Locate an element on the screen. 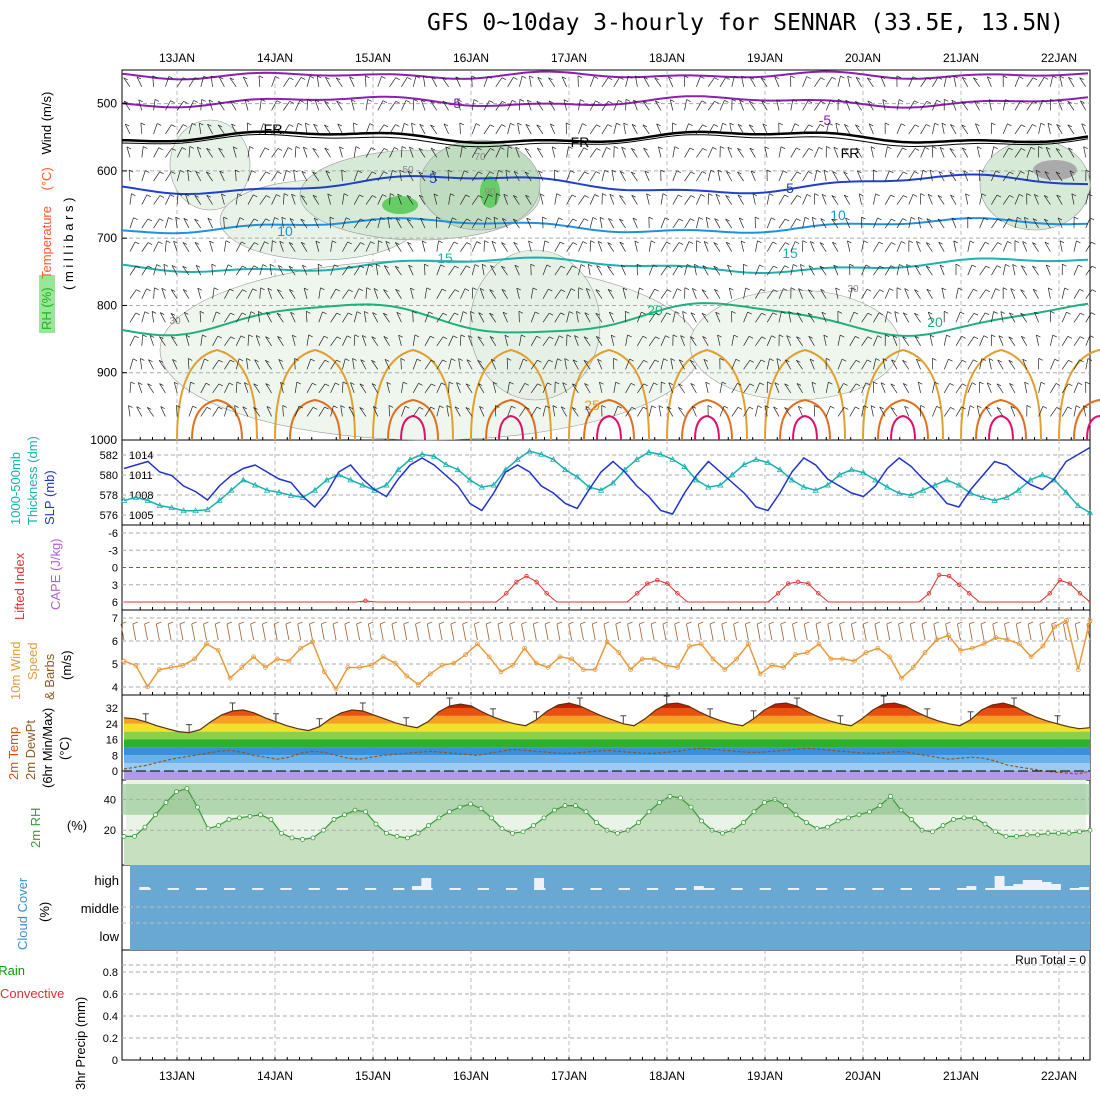 The image size is (1100, 1100). cloud-high-bar is located at coordinates (539, 884).